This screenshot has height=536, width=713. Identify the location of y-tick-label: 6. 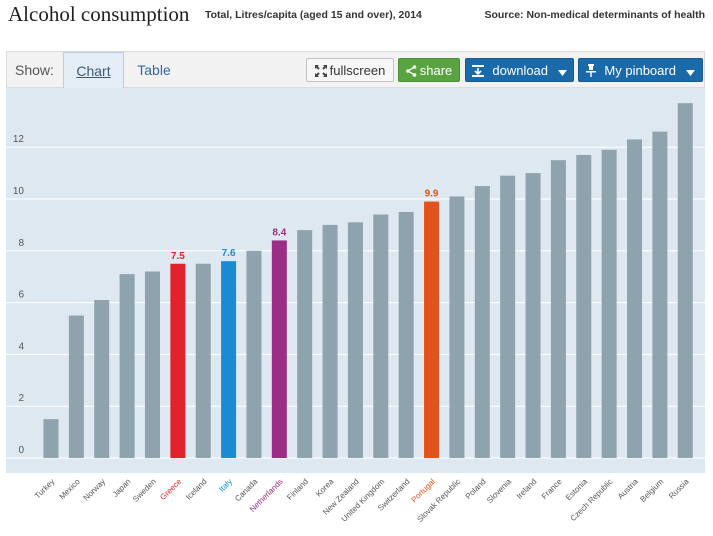
(21, 295).